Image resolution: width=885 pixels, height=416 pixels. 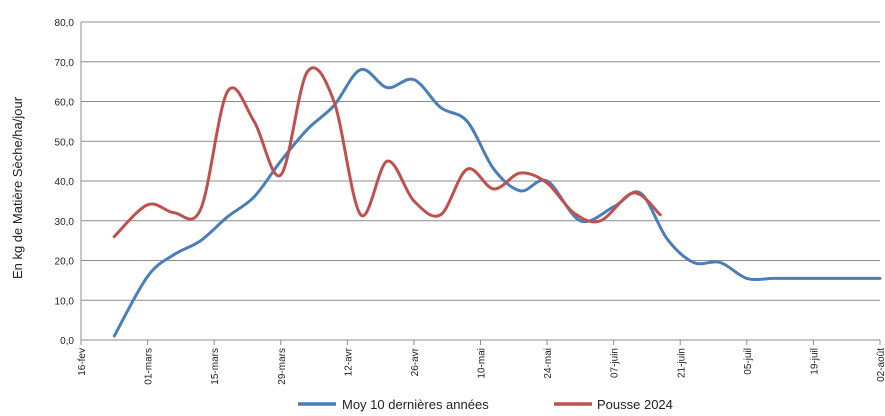 What do you see at coordinates (482, 363) in the screenshot?
I see `x-tick-label: 10-mai` at bounding box center [482, 363].